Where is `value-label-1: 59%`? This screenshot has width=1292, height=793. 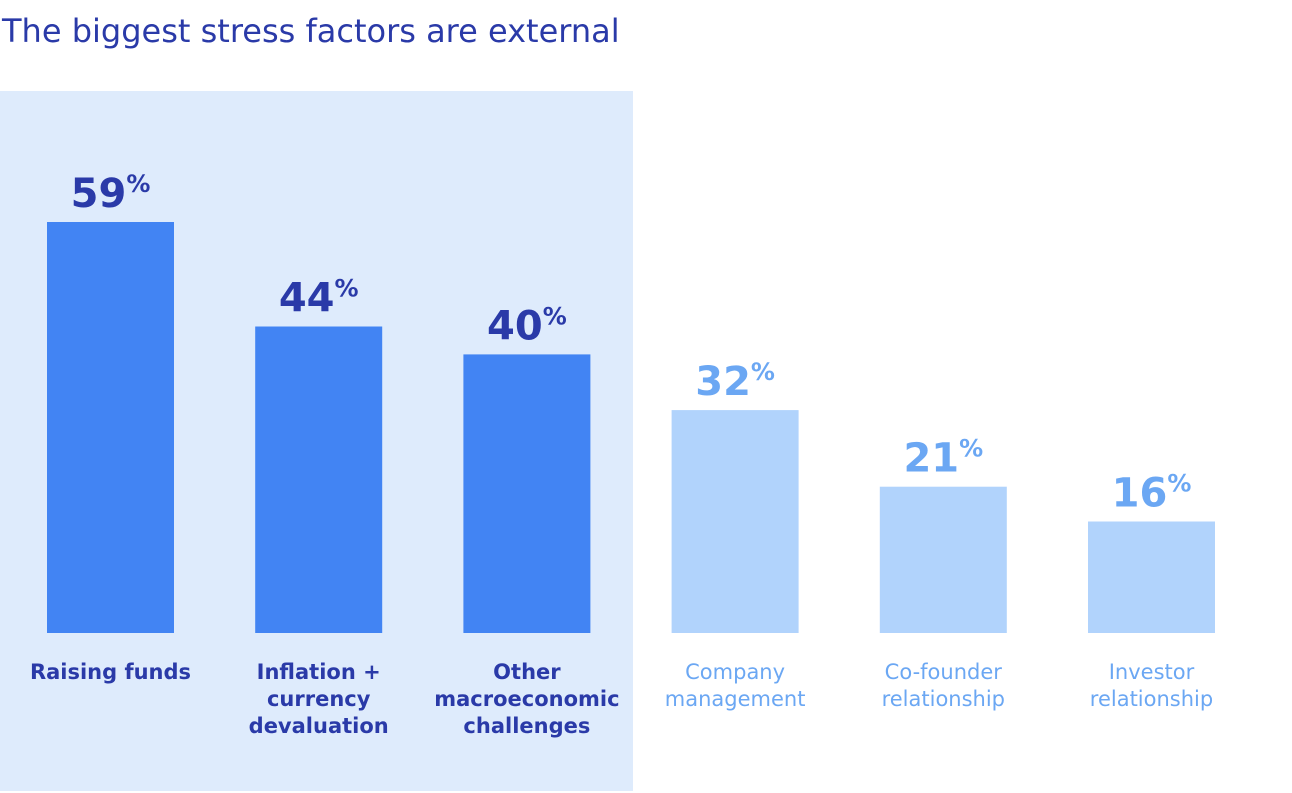 value-label-1: 59% is located at coordinates (111, 193).